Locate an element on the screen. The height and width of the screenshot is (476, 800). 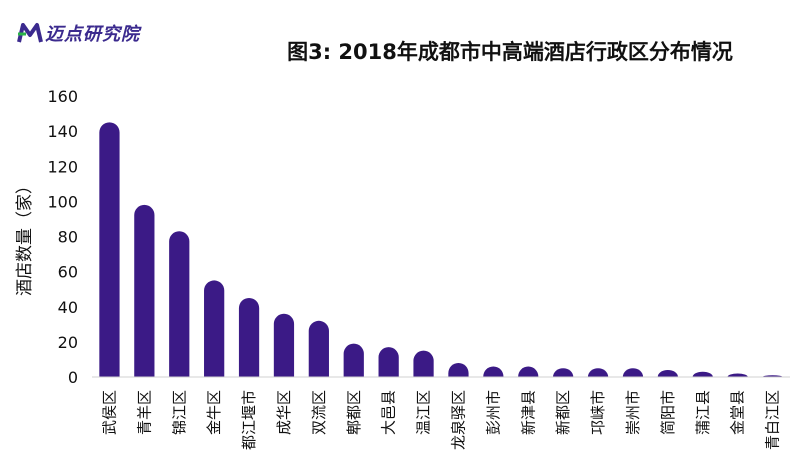
x-tick-label: 蒲江县 is located at coordinates (703, 412).